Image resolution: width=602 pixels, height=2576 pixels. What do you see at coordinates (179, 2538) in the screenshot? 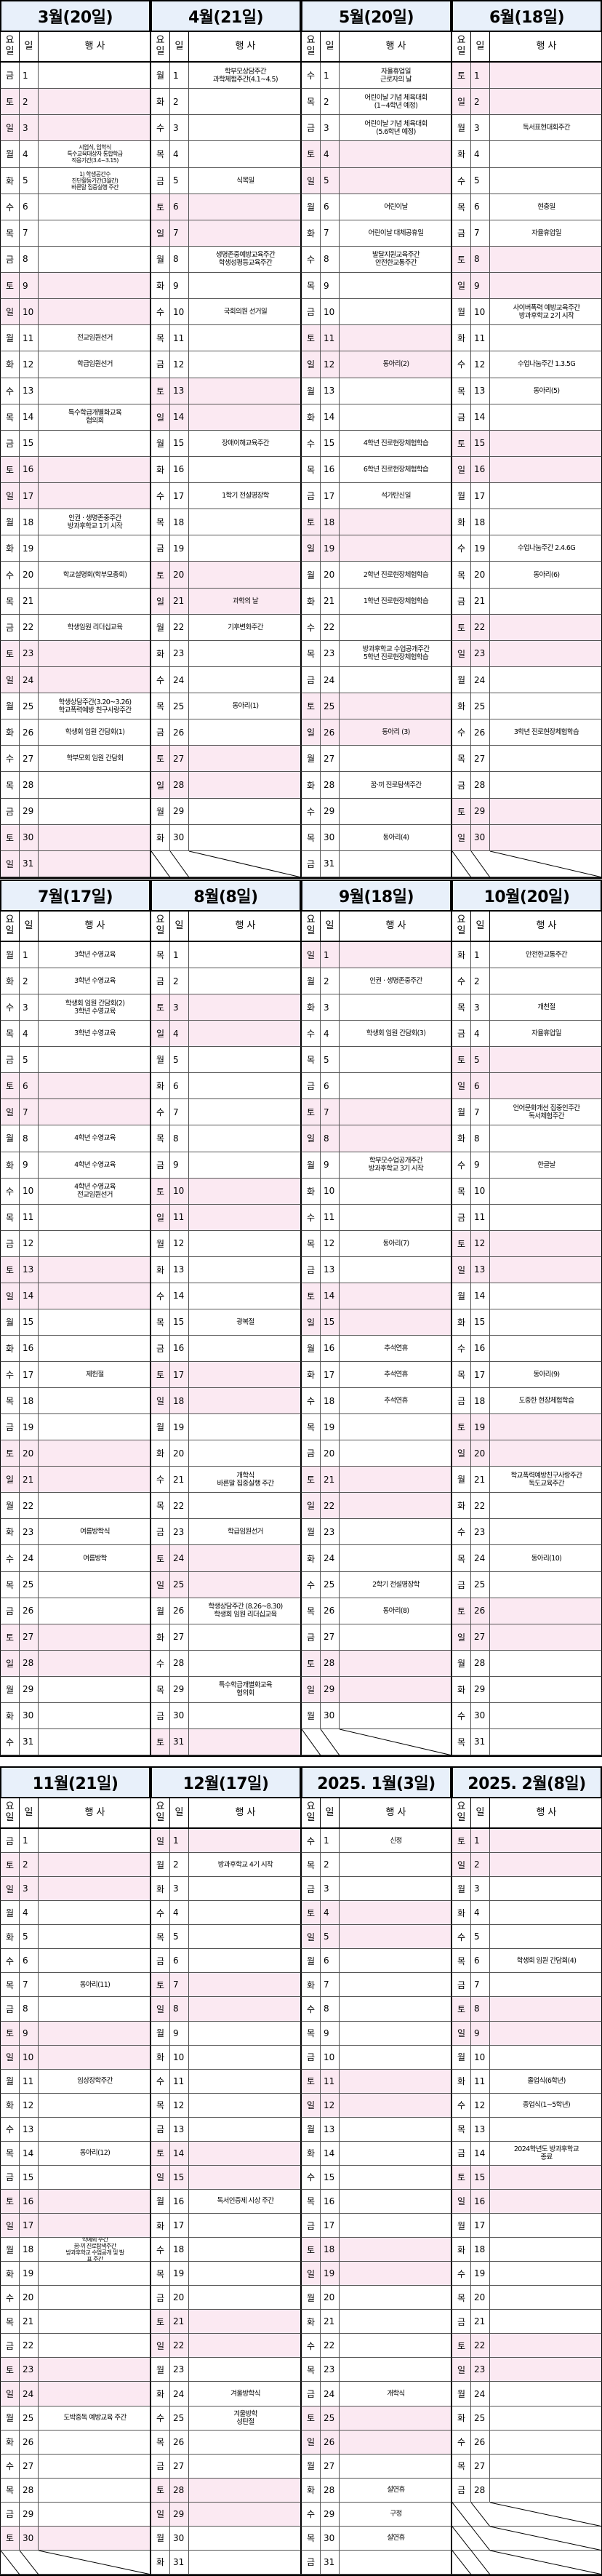
I see `day-number: 30` at bounding box center [179, 2538].